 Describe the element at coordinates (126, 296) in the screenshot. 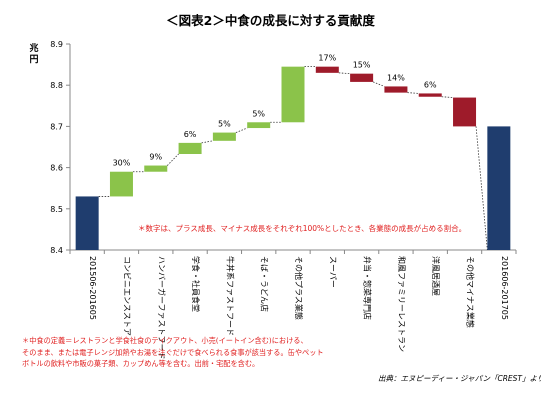

I see `x-tick-label: コンビニエンスストア` at that location.